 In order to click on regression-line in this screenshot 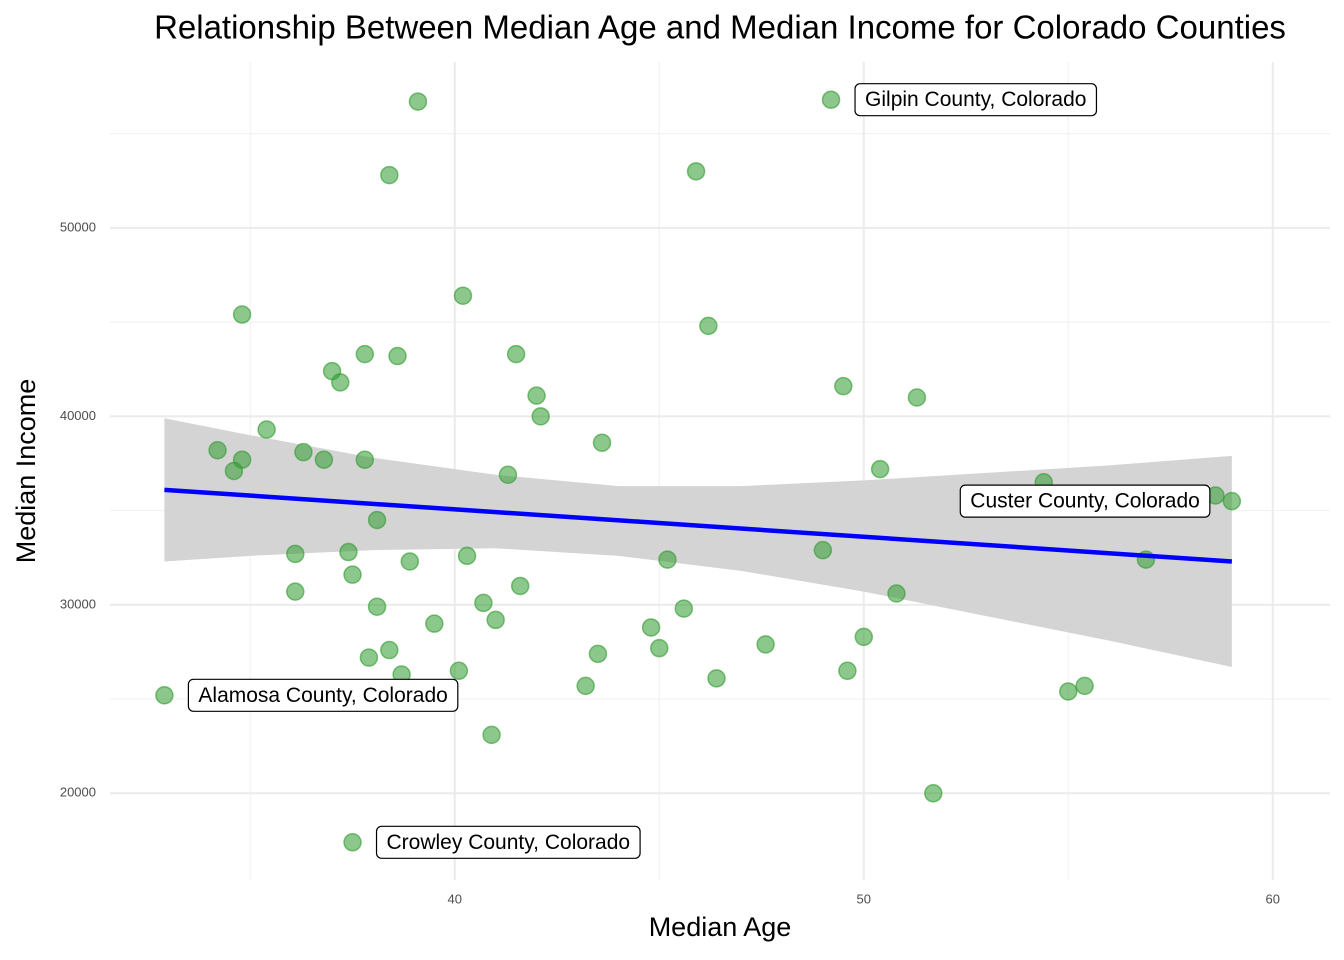, I will do `click(698, 525)`.